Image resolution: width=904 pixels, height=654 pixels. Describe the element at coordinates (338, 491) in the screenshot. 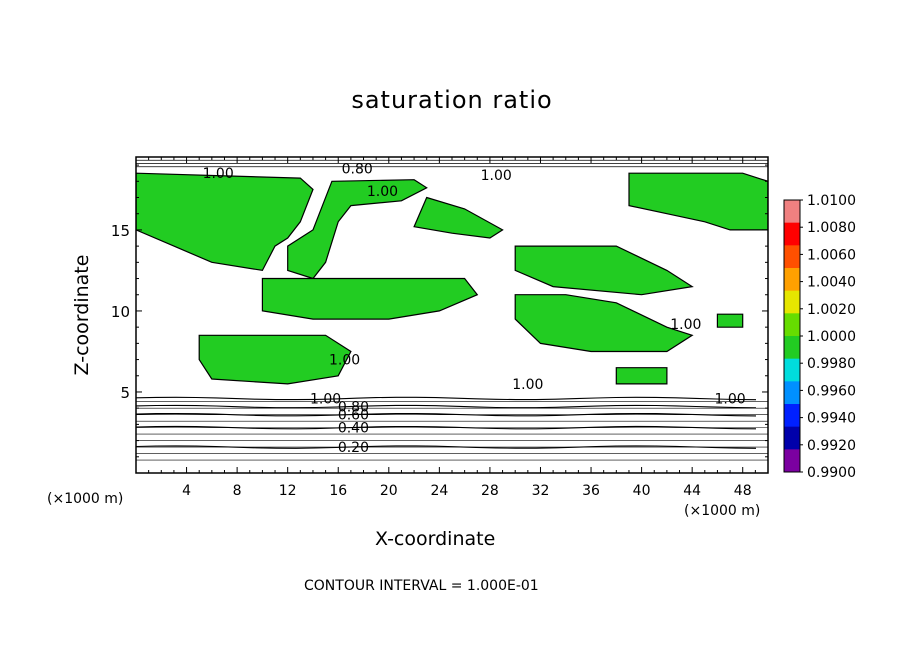

I see `x-tick-label: 16` at that location.